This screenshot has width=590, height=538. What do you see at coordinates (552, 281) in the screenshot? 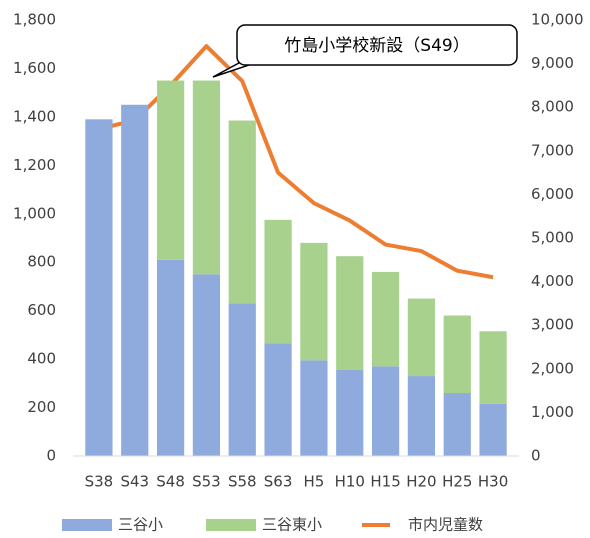
I see `y2-tick-label: 4,000` at bounding box center [552, 281].